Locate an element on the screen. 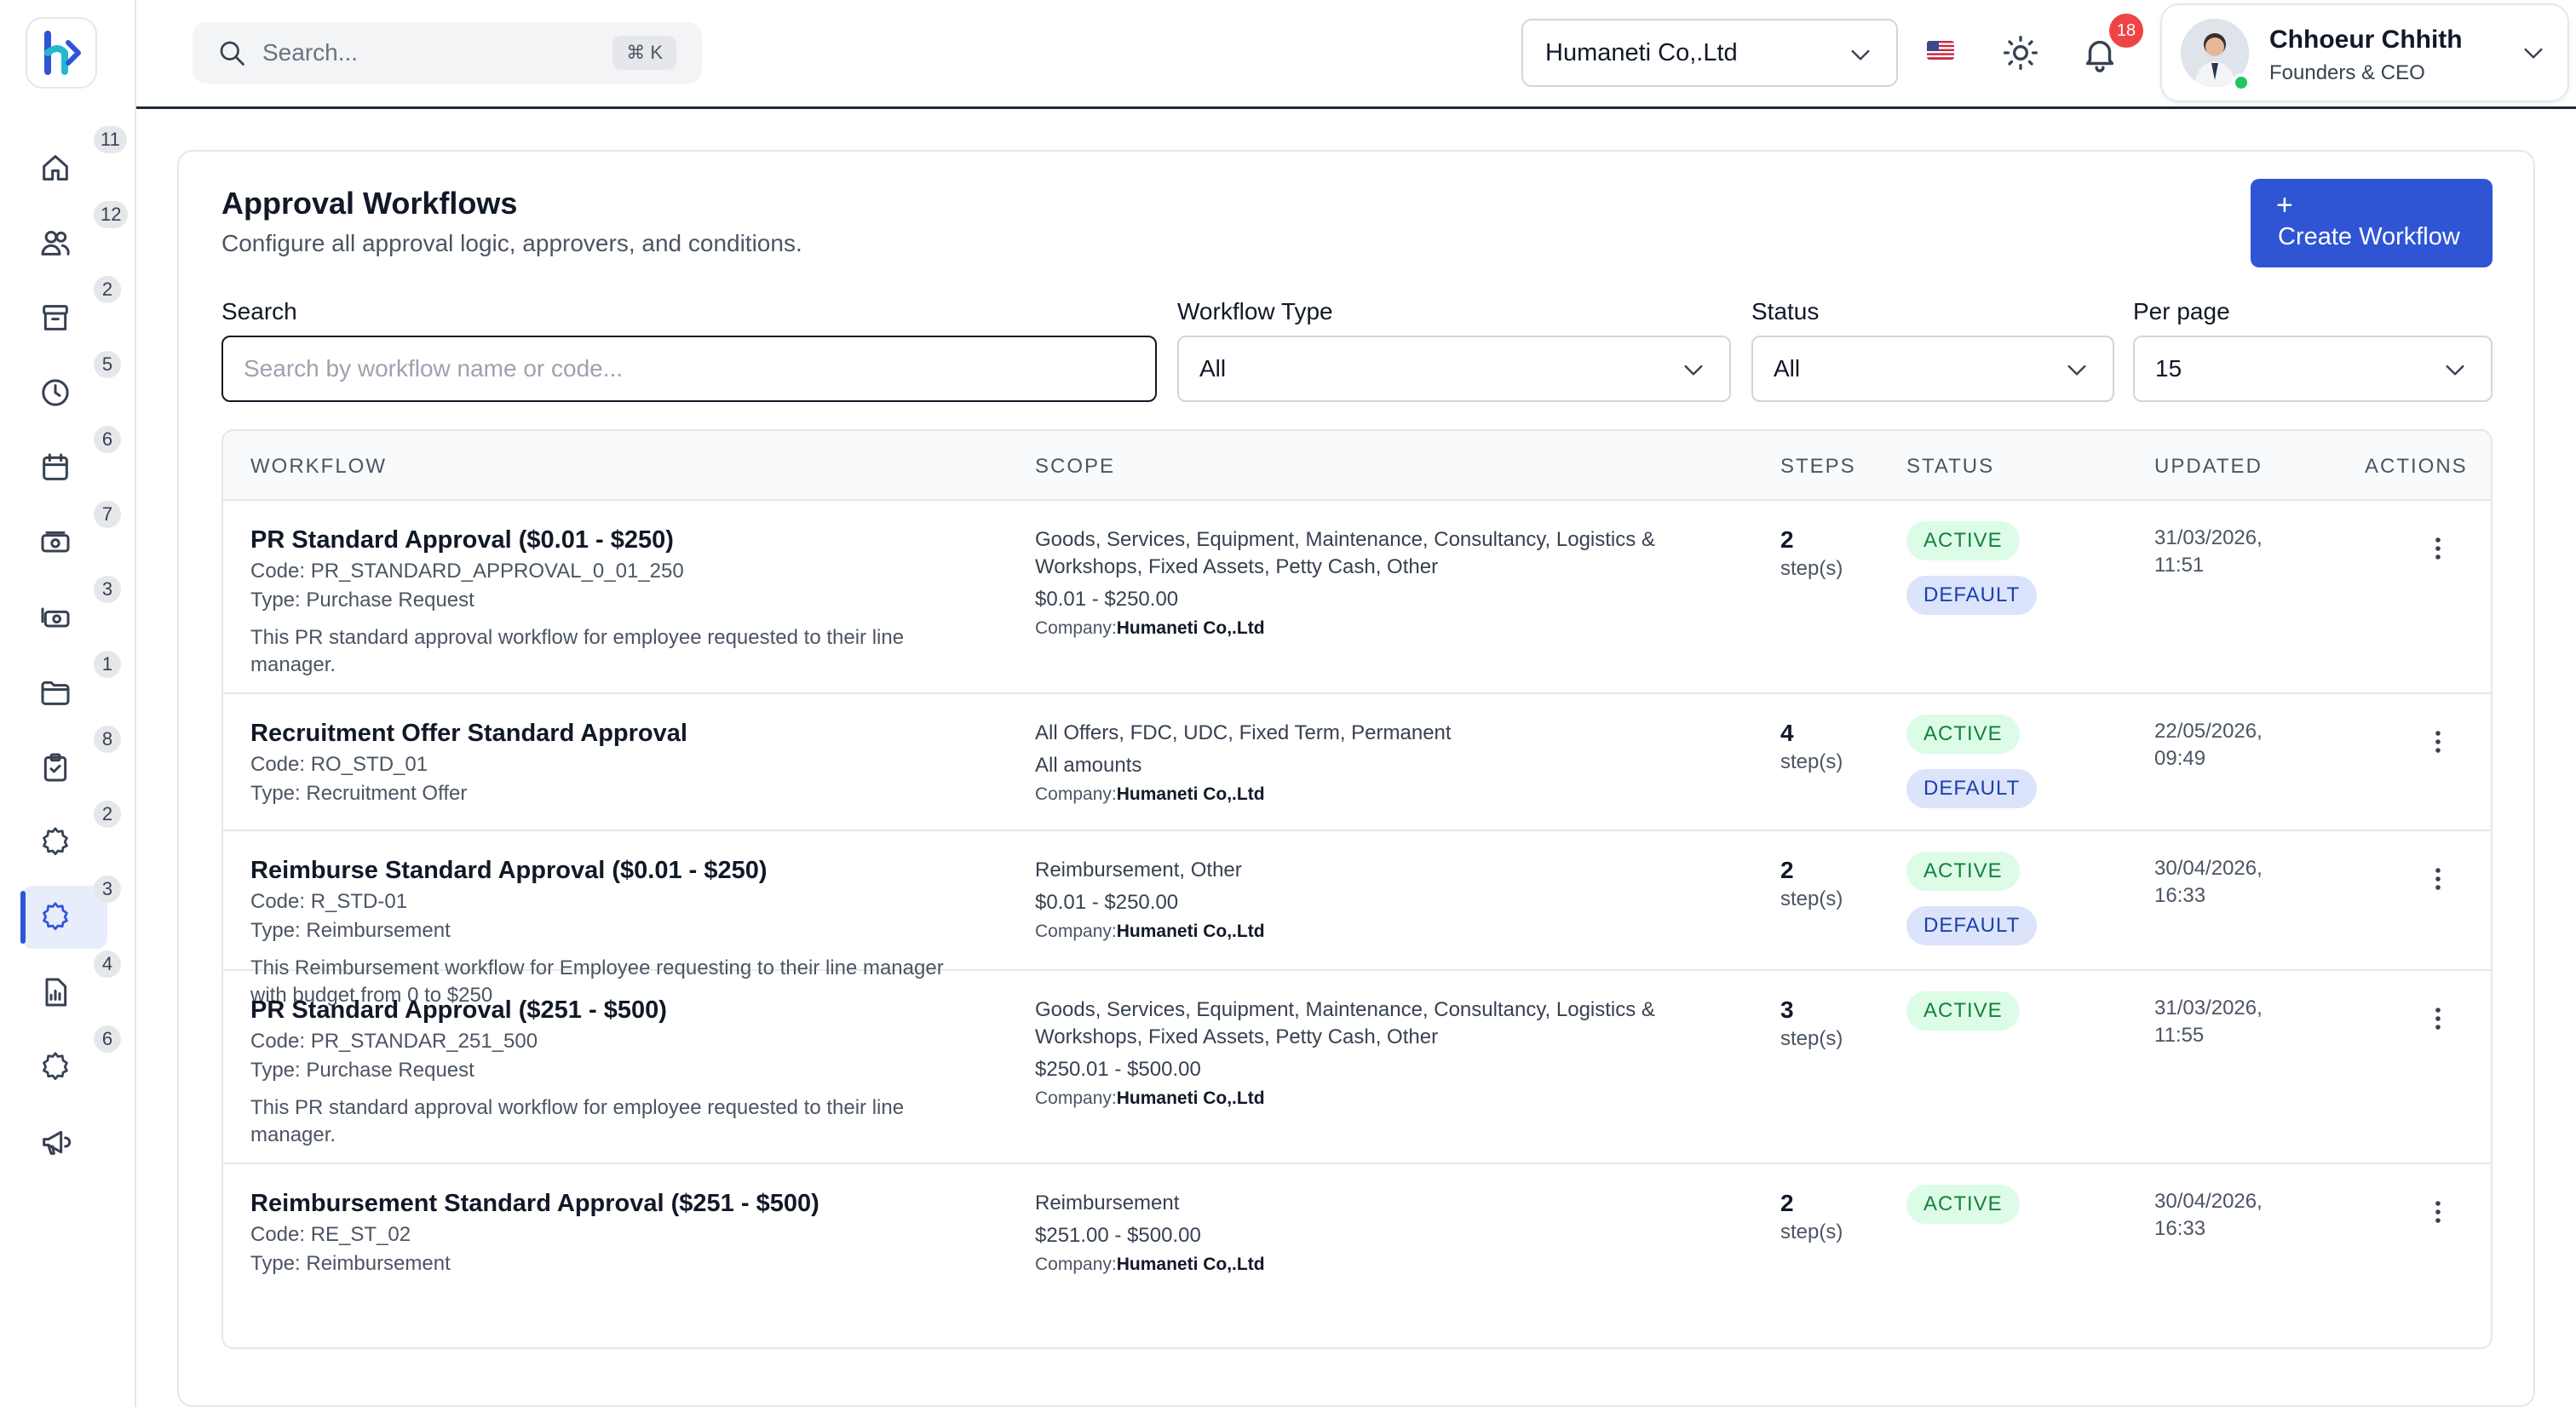  sidebar-item-megaphone is located at coordinates (64, 1142).